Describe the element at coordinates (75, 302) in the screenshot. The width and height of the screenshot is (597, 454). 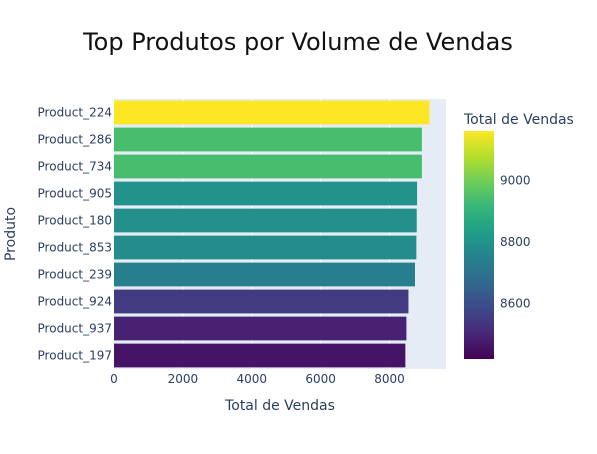
I see `y-tick-label: Product_924` at that location.